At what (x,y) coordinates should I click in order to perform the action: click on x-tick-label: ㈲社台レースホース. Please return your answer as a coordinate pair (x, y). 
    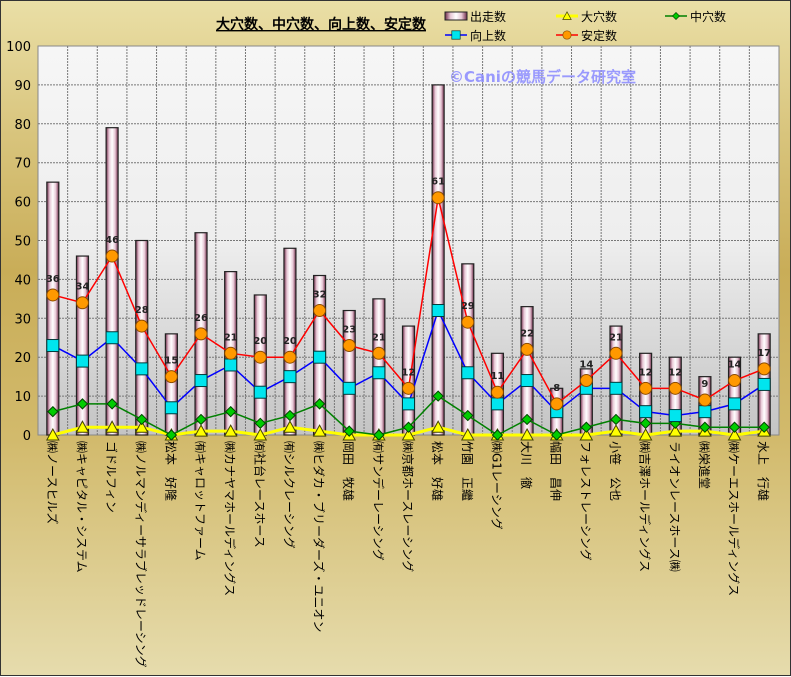
    Looking at the image, I should click on (259, 494).